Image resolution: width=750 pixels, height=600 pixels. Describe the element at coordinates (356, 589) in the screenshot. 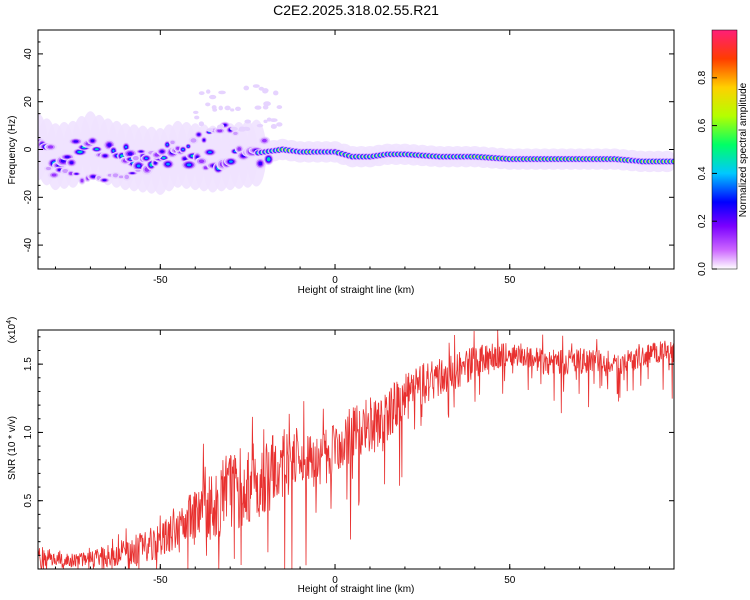

I see `snr-x-axis-label: Height of straight line (km)` at that location.